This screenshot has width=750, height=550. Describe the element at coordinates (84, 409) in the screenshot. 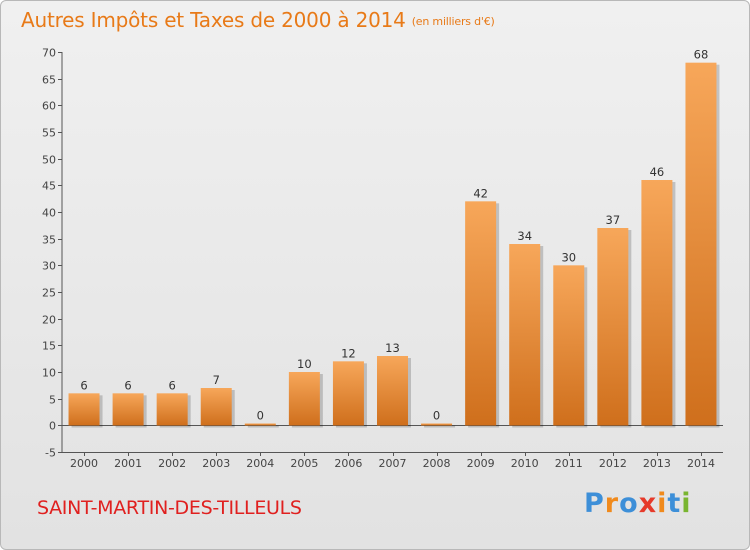

I see `bar-2000` at that location.